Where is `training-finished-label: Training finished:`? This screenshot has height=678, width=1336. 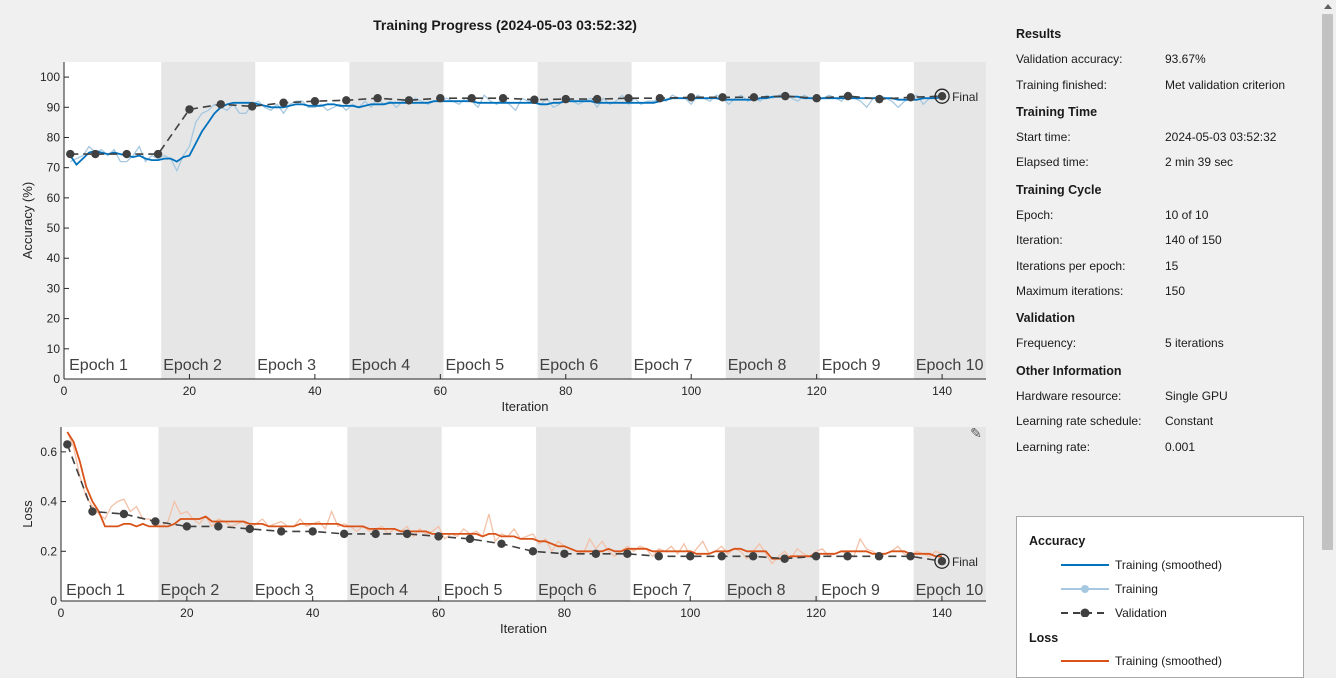
training-finished-label: Training finished: is located at coordinates (1061, 85).